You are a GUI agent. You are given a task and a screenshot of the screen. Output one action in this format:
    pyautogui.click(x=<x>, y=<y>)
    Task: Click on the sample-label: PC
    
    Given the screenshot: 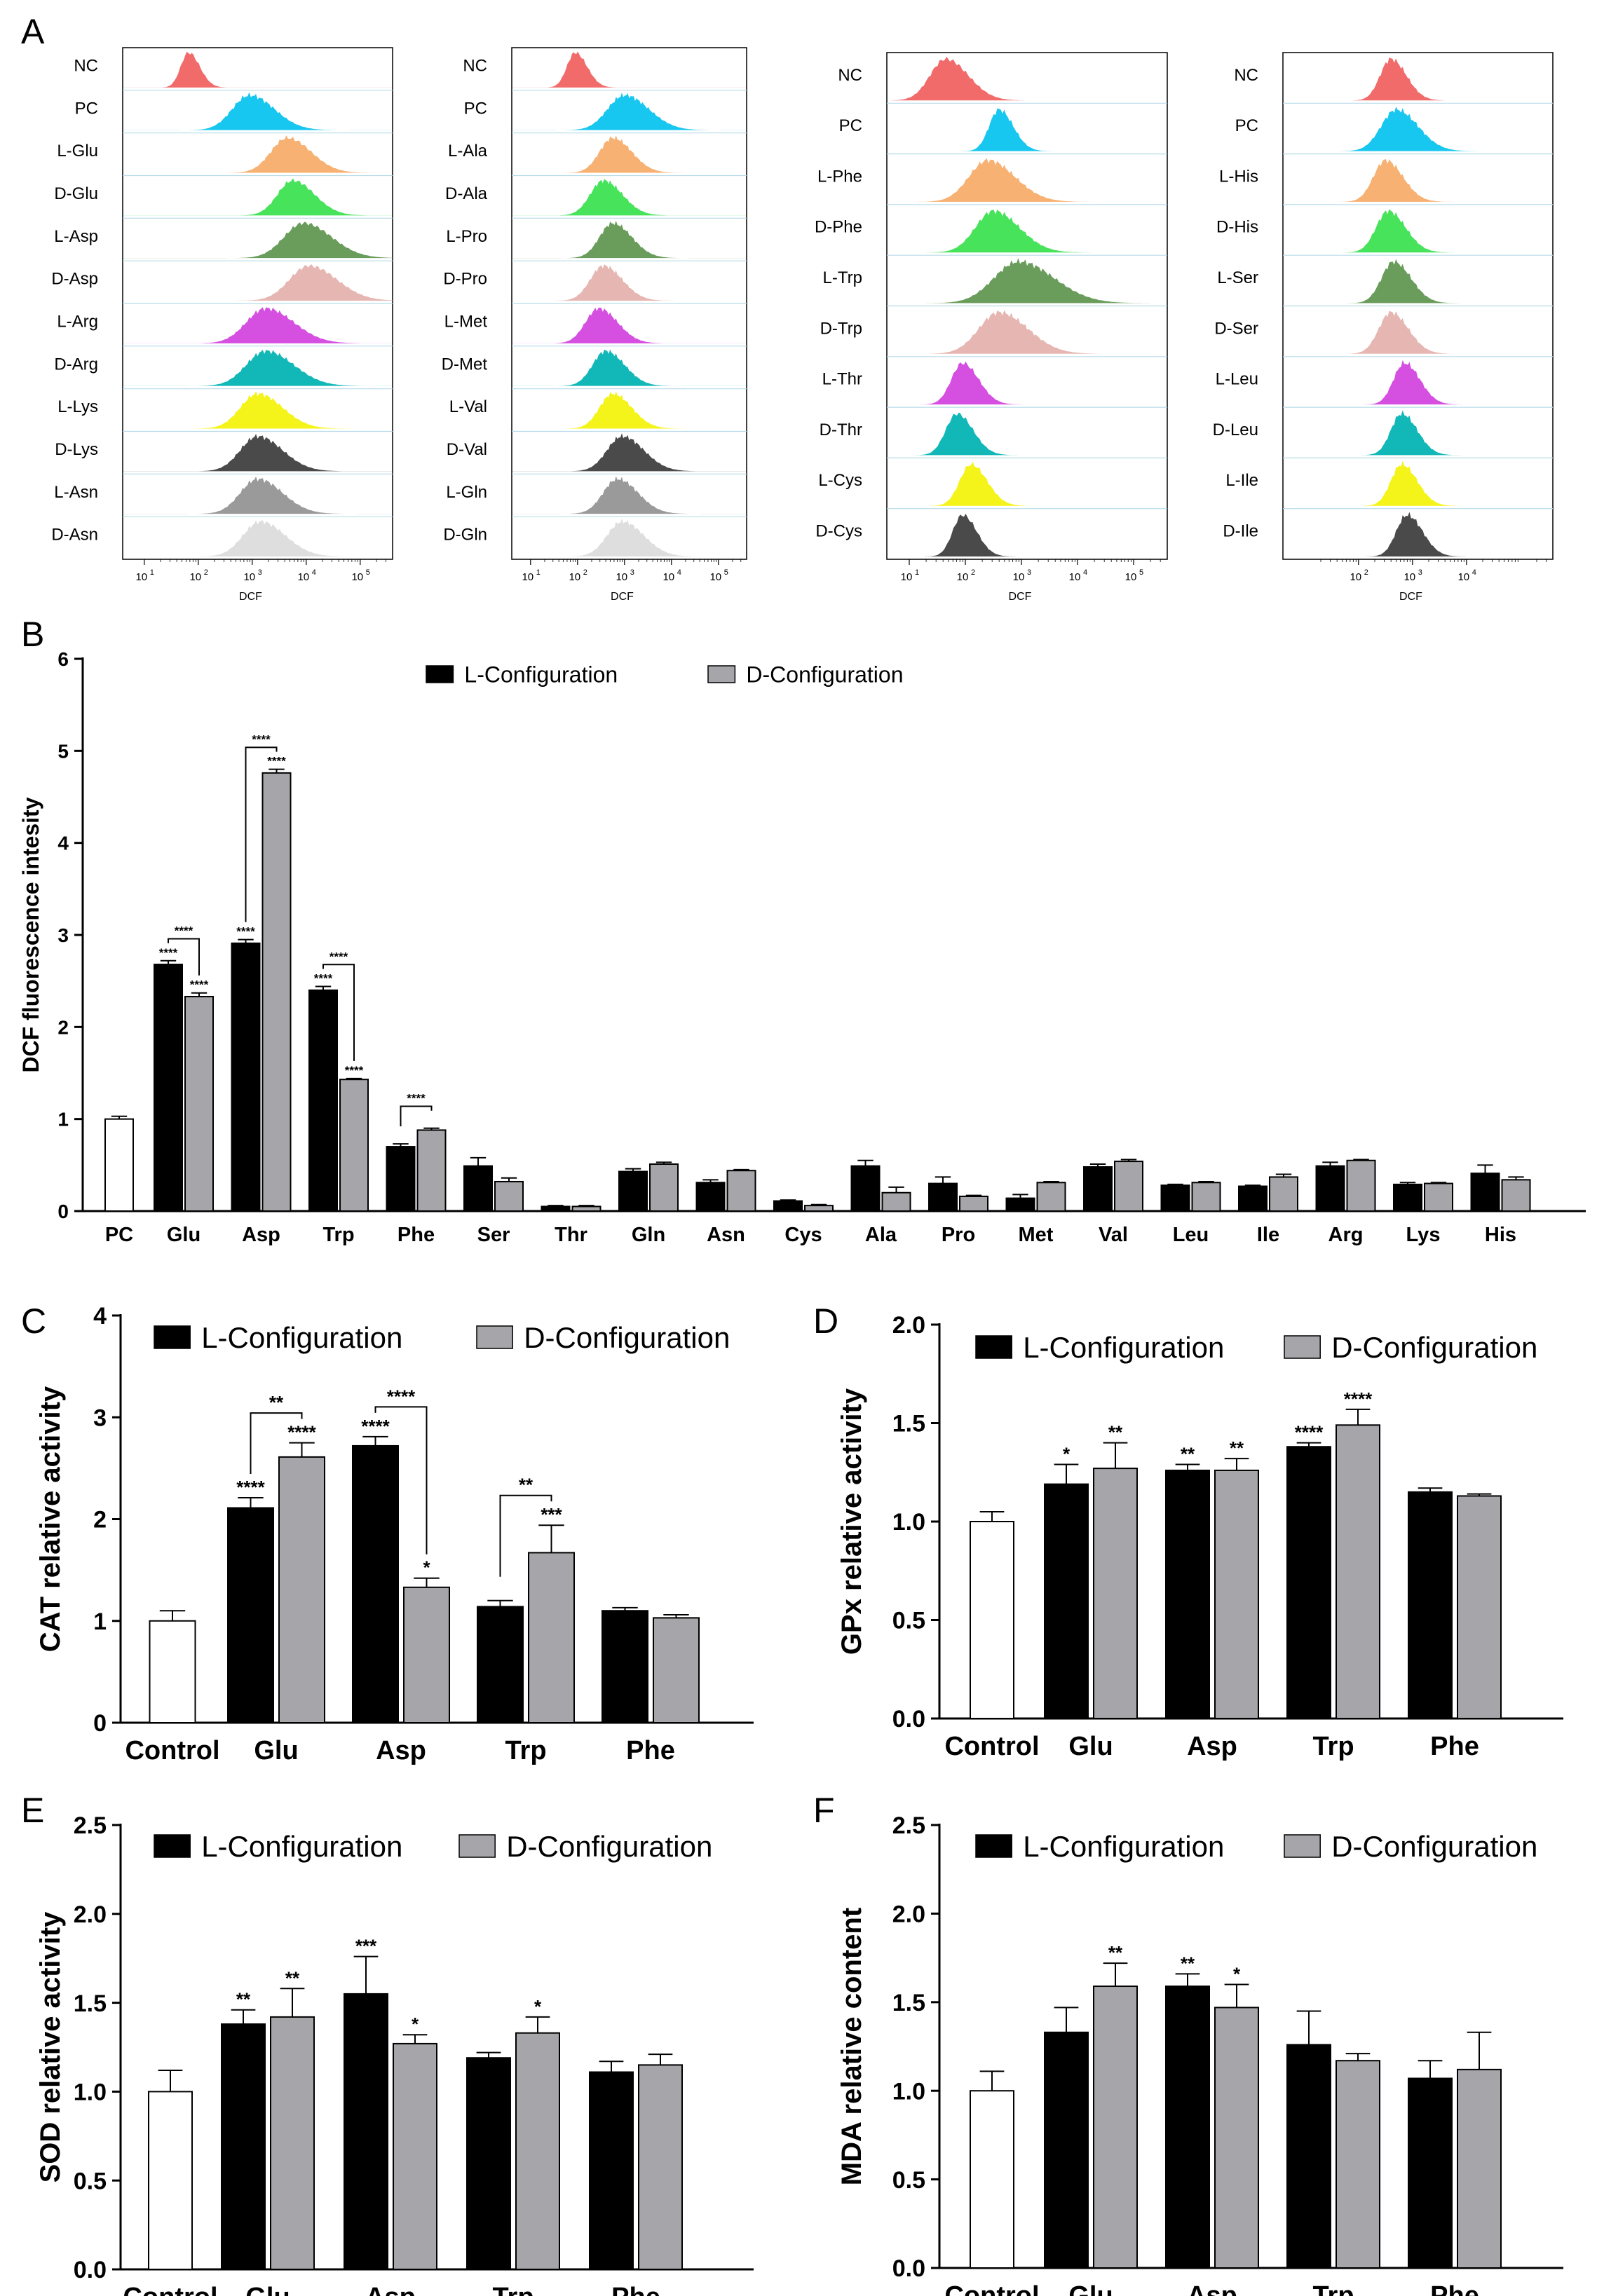 What is the action you would take?
    pyautogui.click(x=475, y=108)
    